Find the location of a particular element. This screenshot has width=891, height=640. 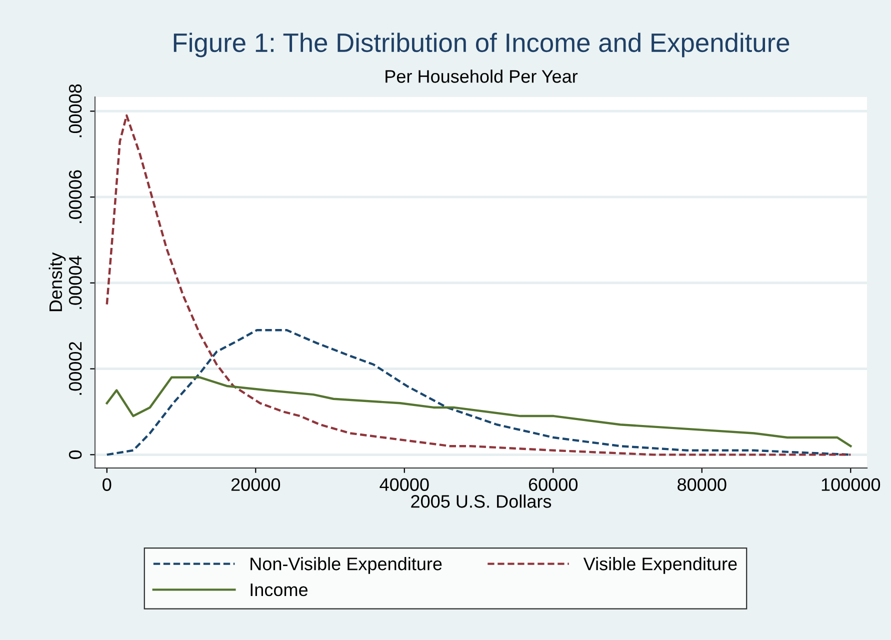

x-tick-label: 80000 is located at coordinates (702, 484).